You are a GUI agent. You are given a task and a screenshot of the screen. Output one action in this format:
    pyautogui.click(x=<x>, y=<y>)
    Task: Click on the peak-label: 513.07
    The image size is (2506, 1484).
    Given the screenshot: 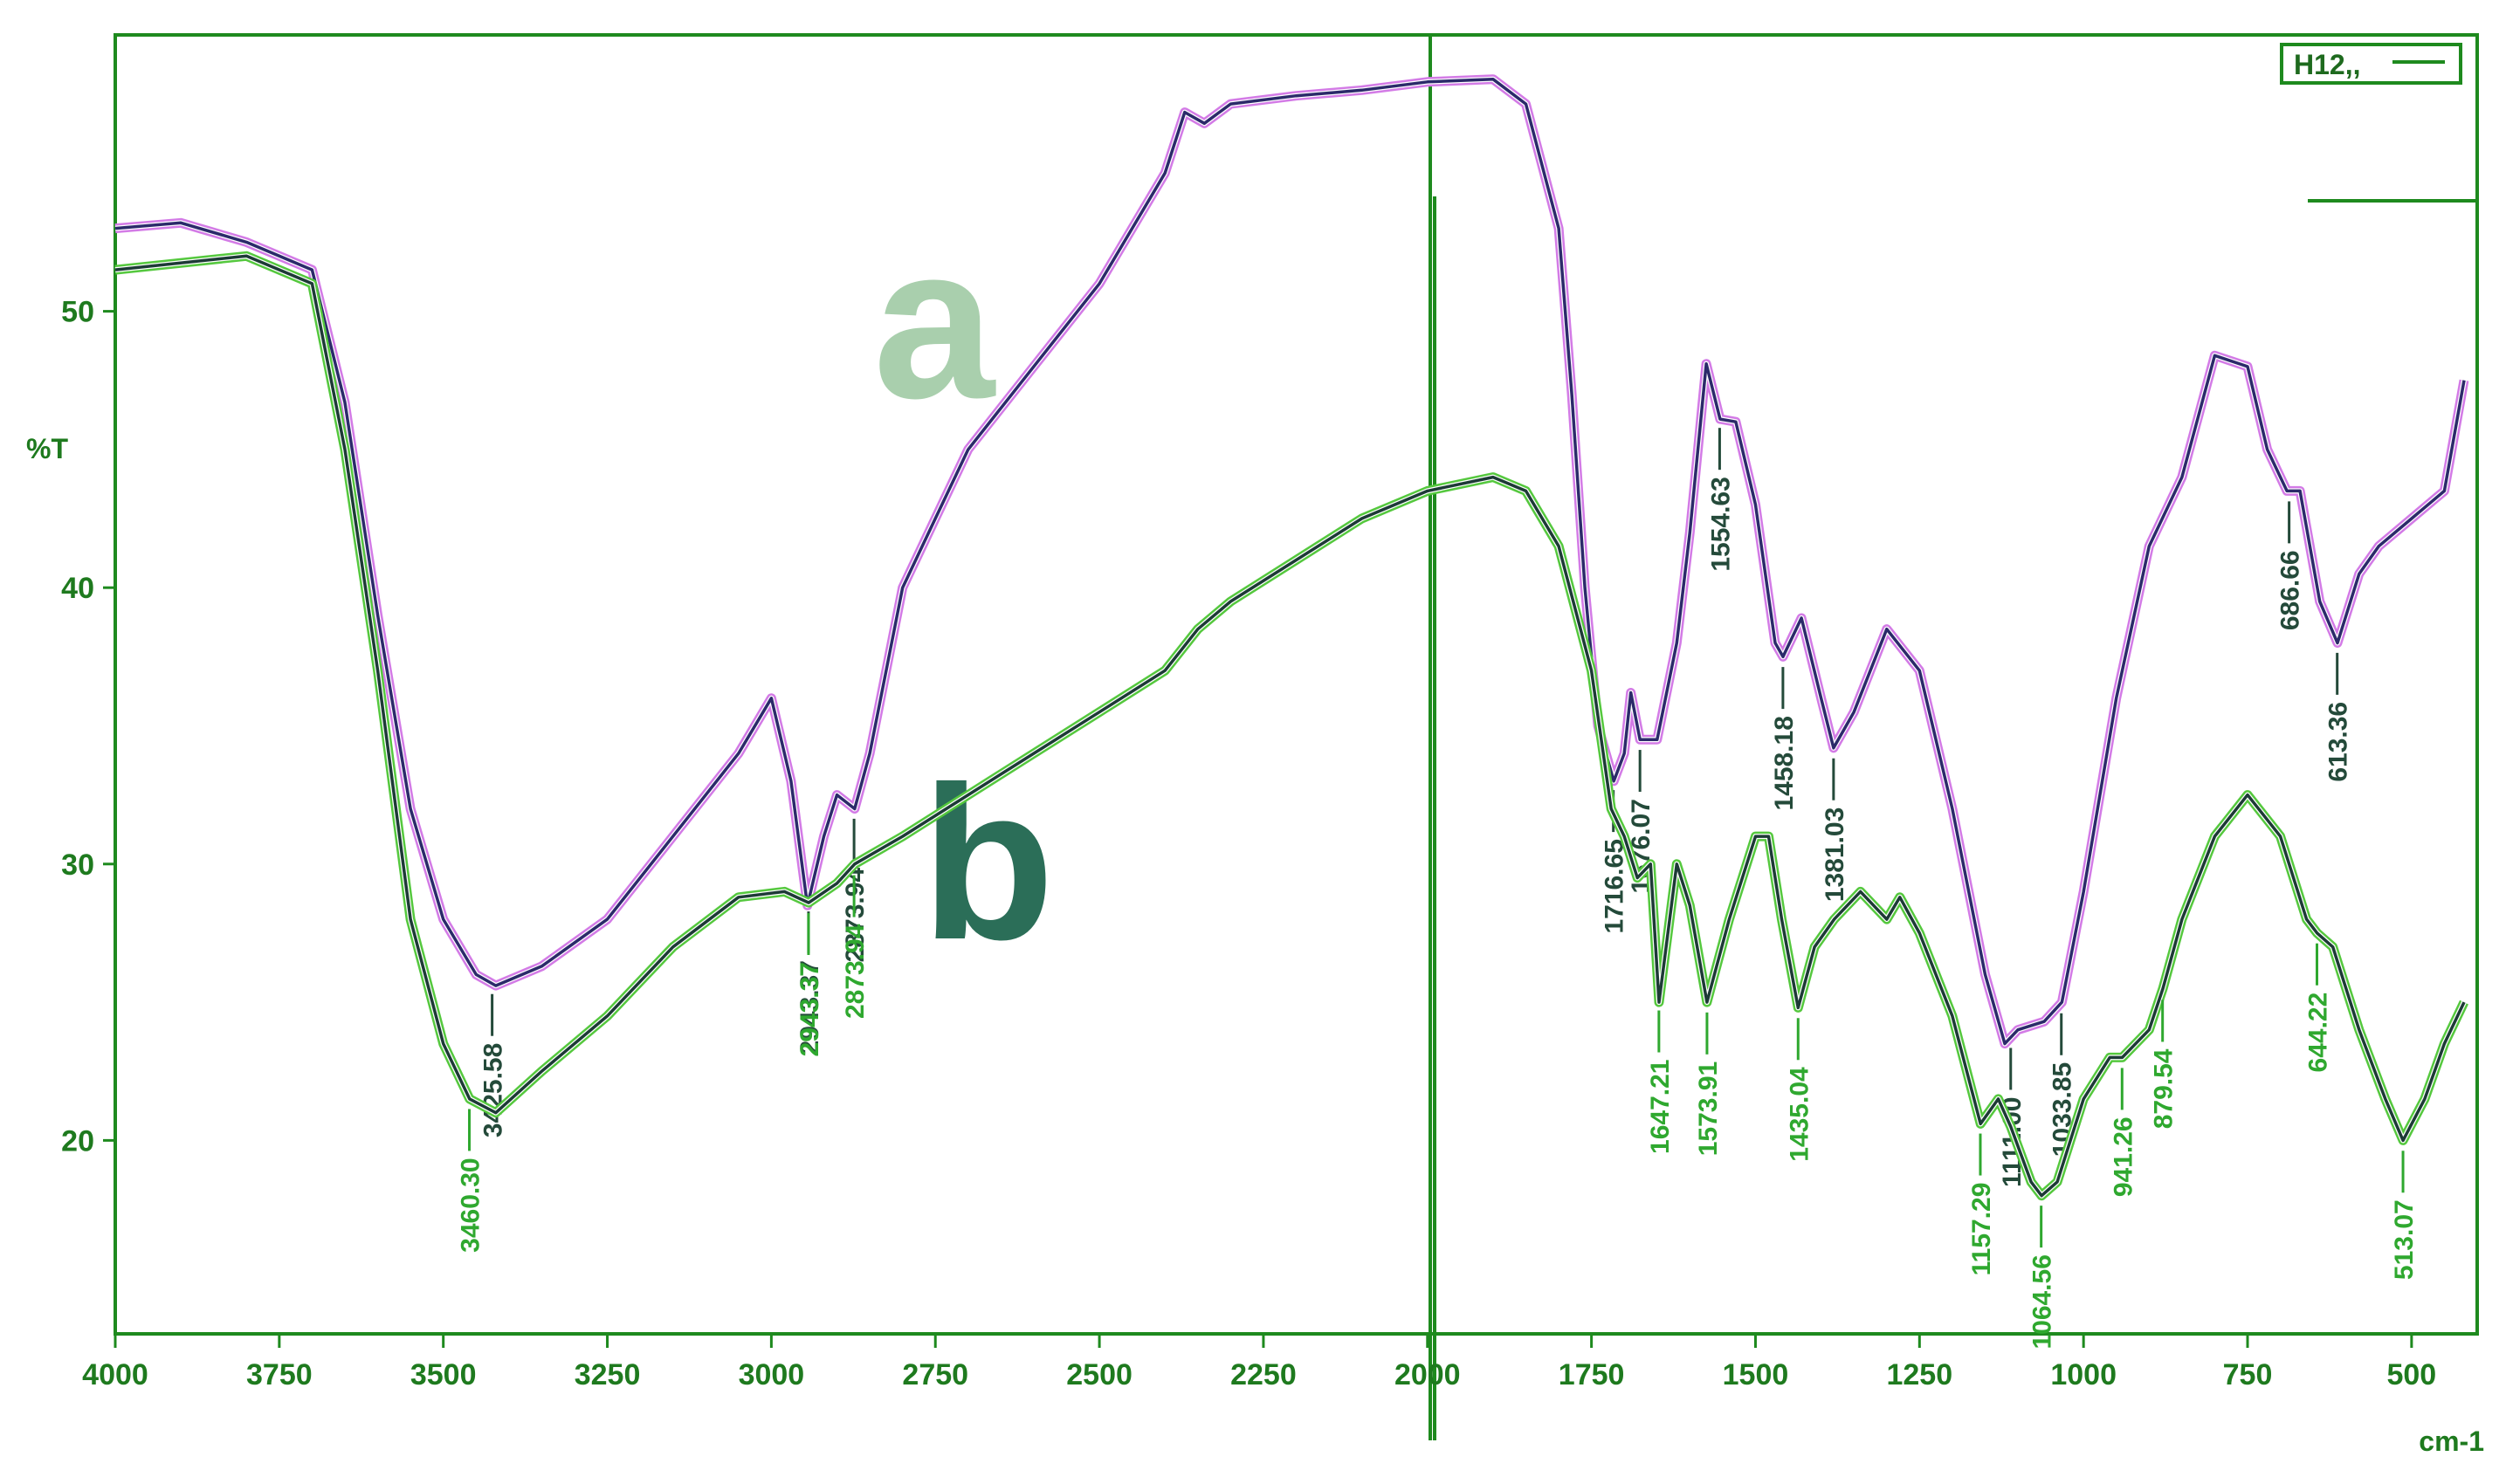 What is the action you would take?
    pyautogui.click(x=2404, y=1240)
    